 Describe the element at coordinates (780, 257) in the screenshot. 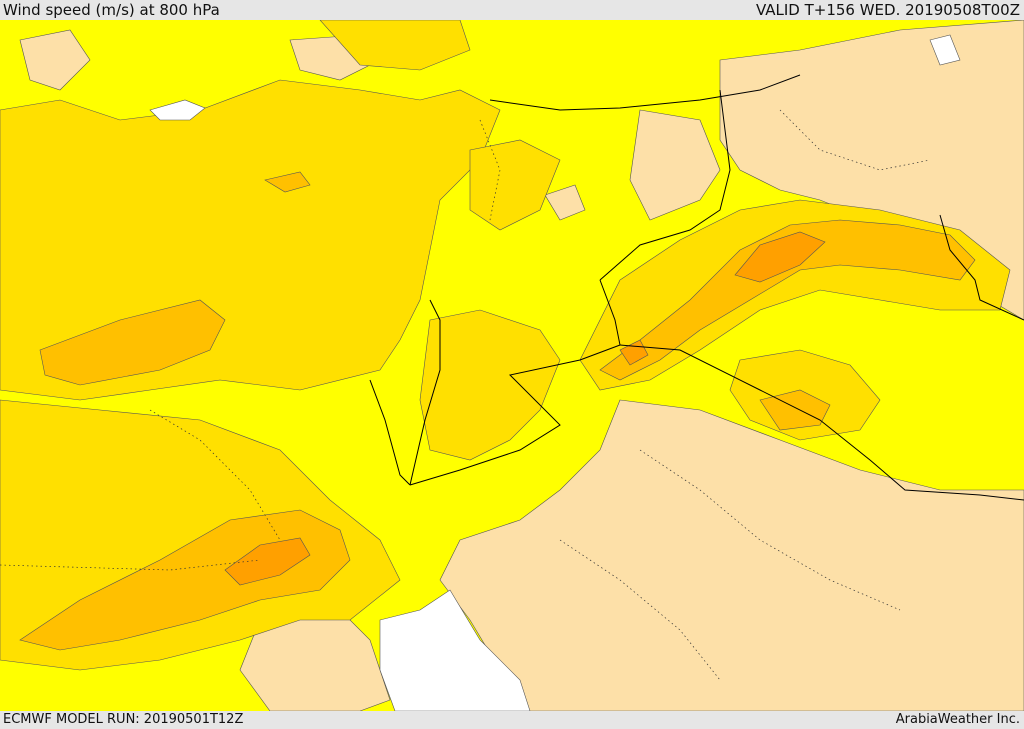

I see `strongest-wind-iraq` at that location.